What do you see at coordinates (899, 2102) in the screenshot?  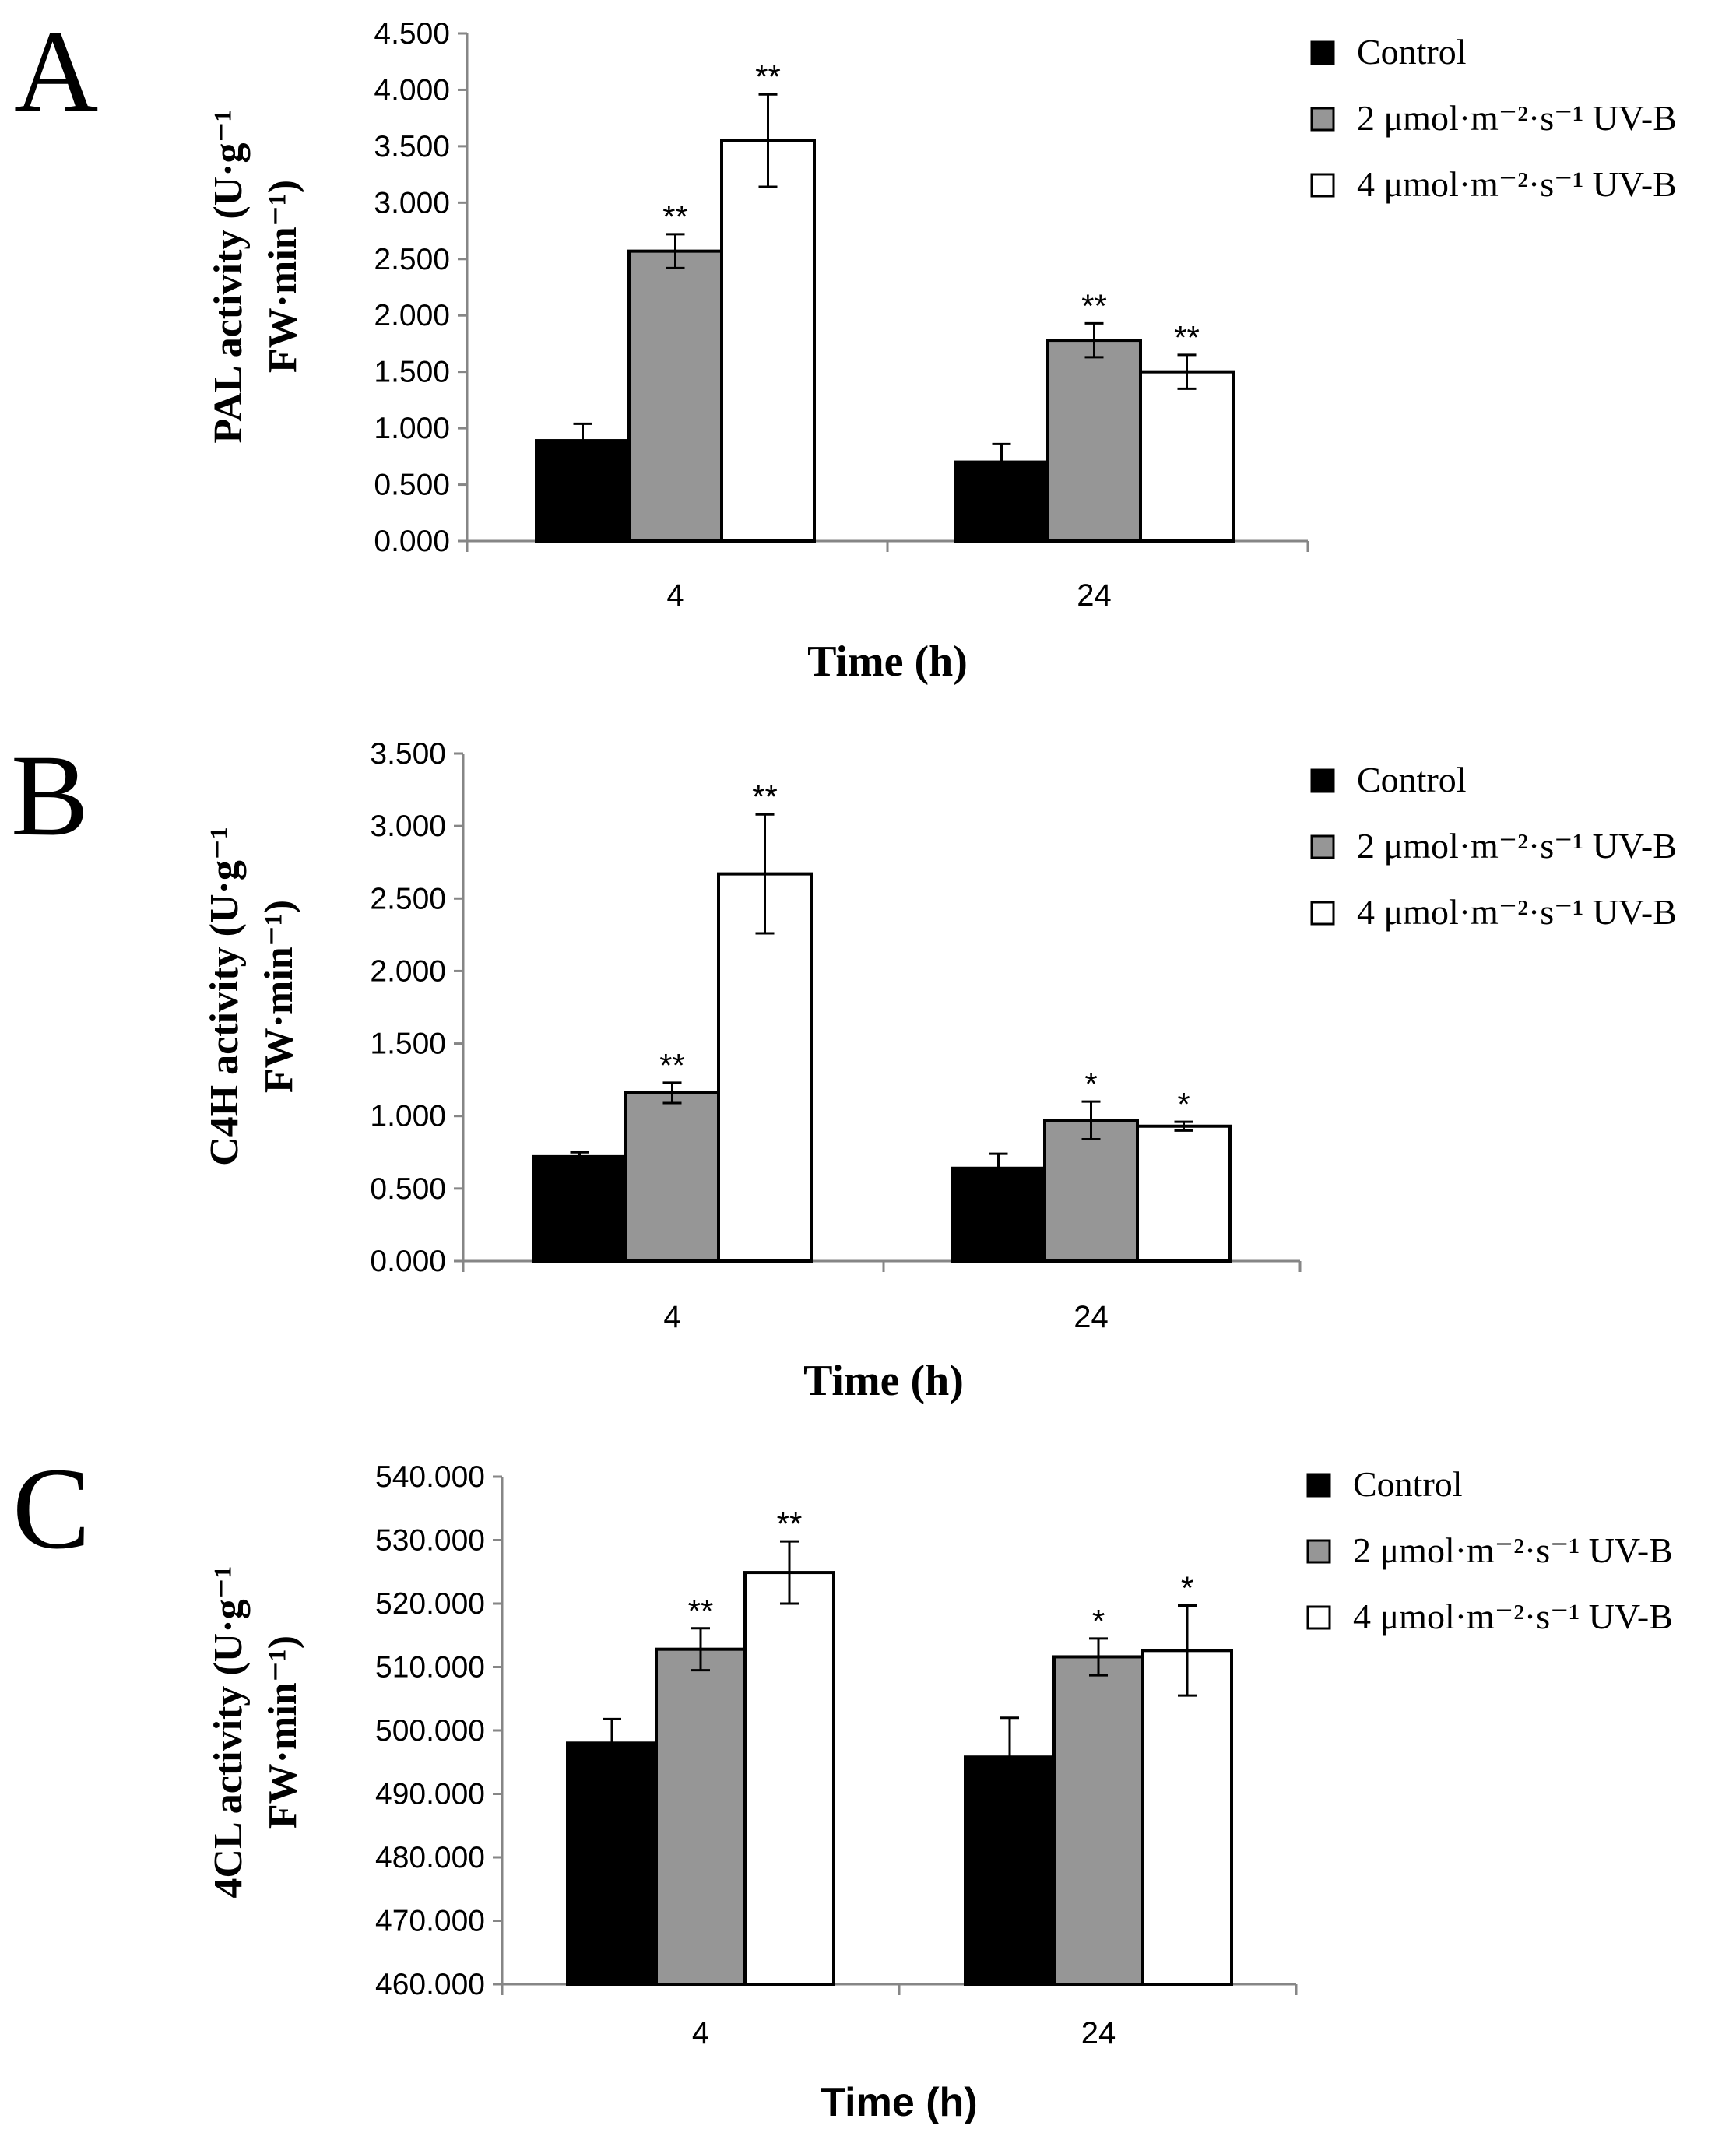 I see `panel-c-xlabel: Time (h)` at bounding box center [899, 2102].